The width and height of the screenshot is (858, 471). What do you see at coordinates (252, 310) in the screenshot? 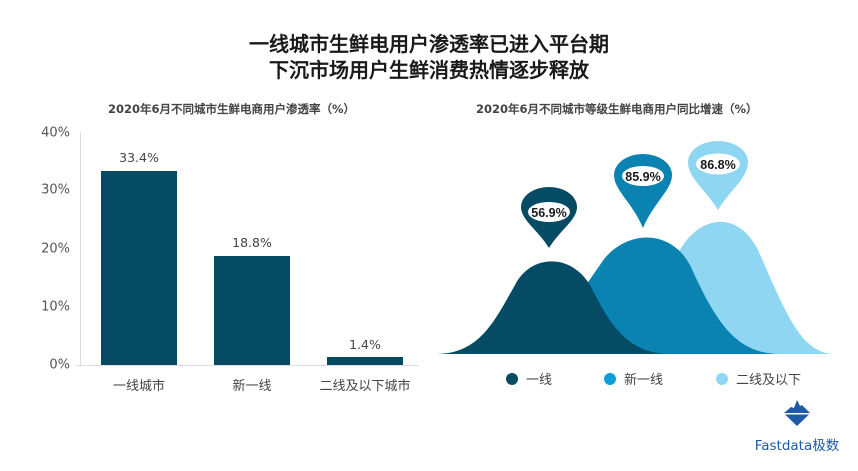
I see `bar-new-tier1` at bounding box center [252, 310].